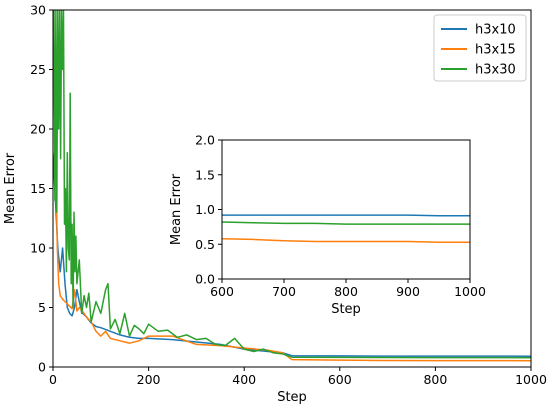  I want to click on inset-x-tick-label: 800, so click(346, 291).